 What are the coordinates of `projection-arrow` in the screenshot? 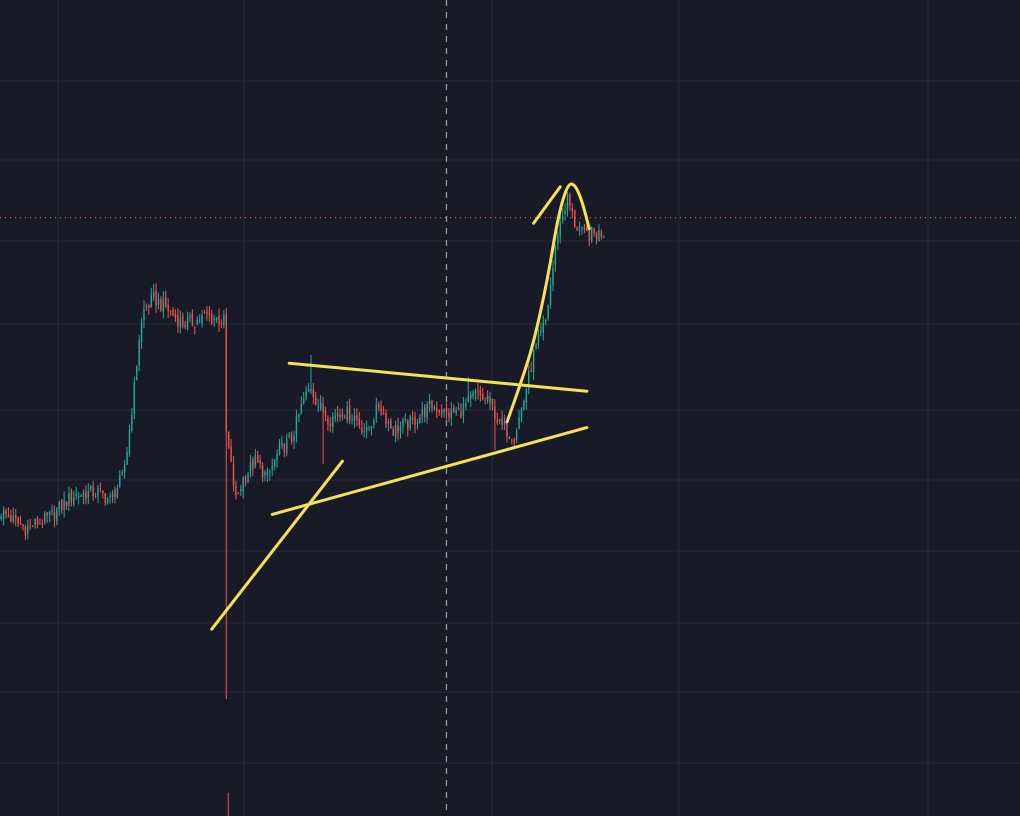 It's located at (548, 303).